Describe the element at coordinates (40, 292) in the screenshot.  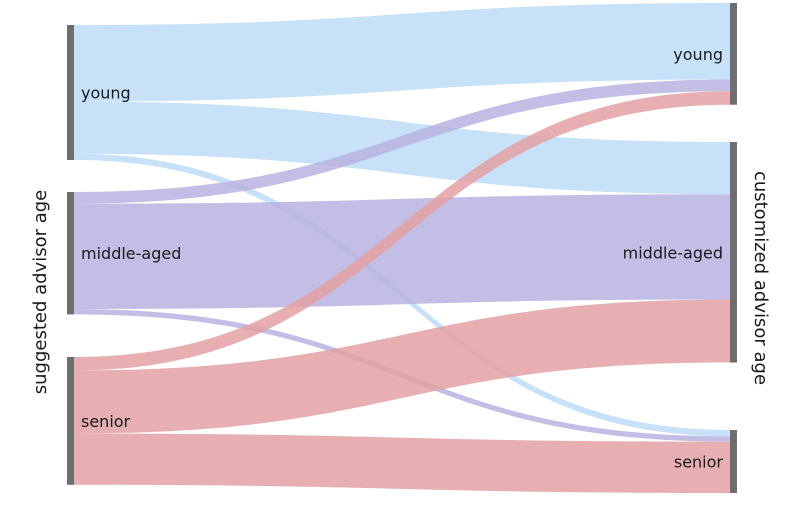
I see `left-axis-title: suggested advisor age` at that location.